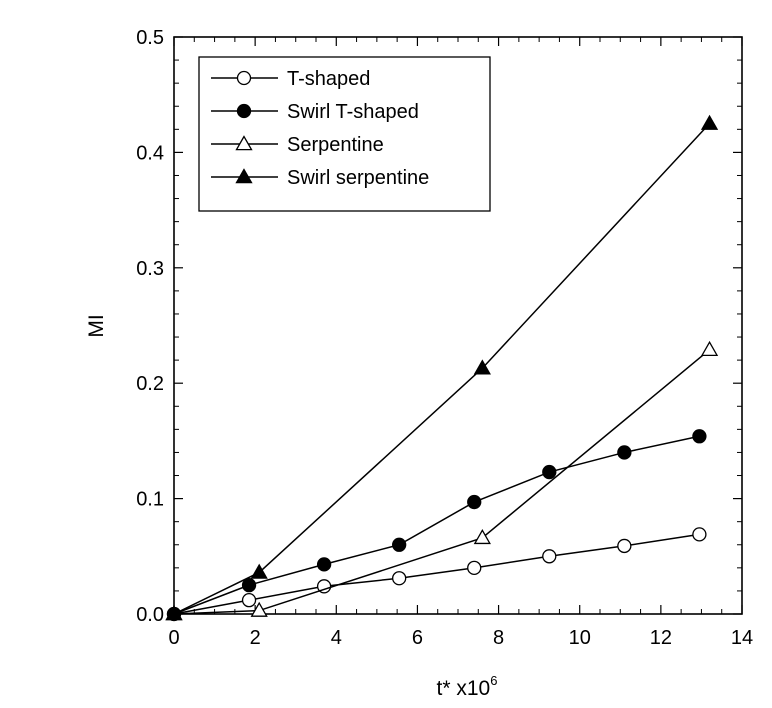 The width and height of the screenshot is (772, 708). Describe the element at coordinates (150, 153) in the screenshot. I see `y-tick-label: 0.4` at that location.